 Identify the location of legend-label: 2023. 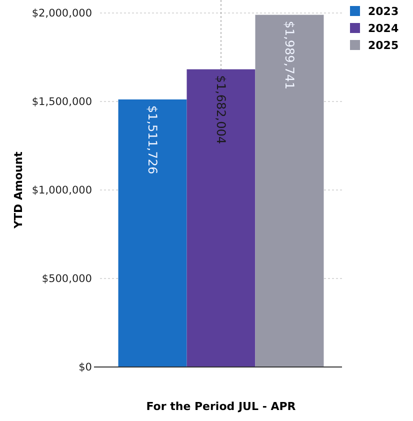
(383, 11).